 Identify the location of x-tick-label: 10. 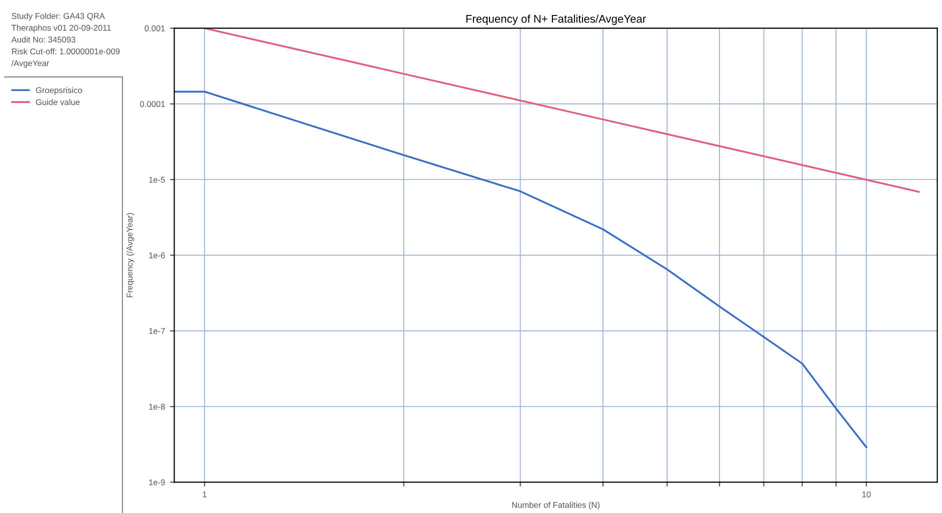
(866, 494).